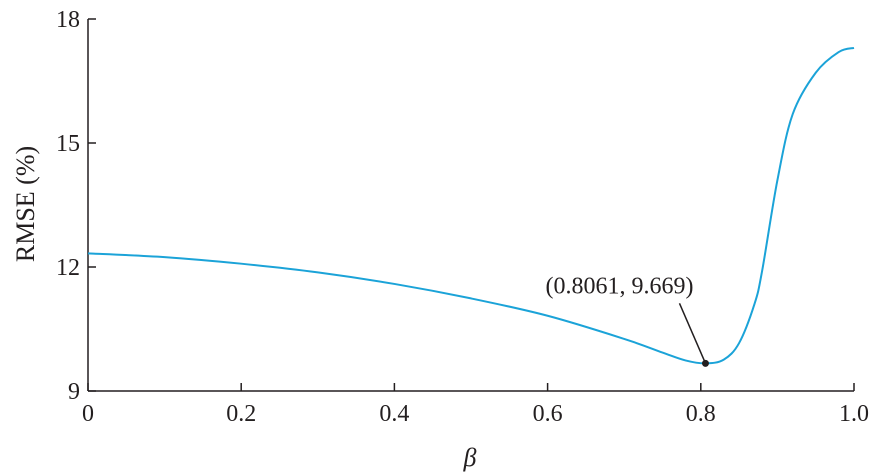 The height and width of the screenshot is (473, 877). What do you see at coordinates (68, 144) in the screenshot?
I see `y-tick-label: 15` at bounding box center [68, 144].